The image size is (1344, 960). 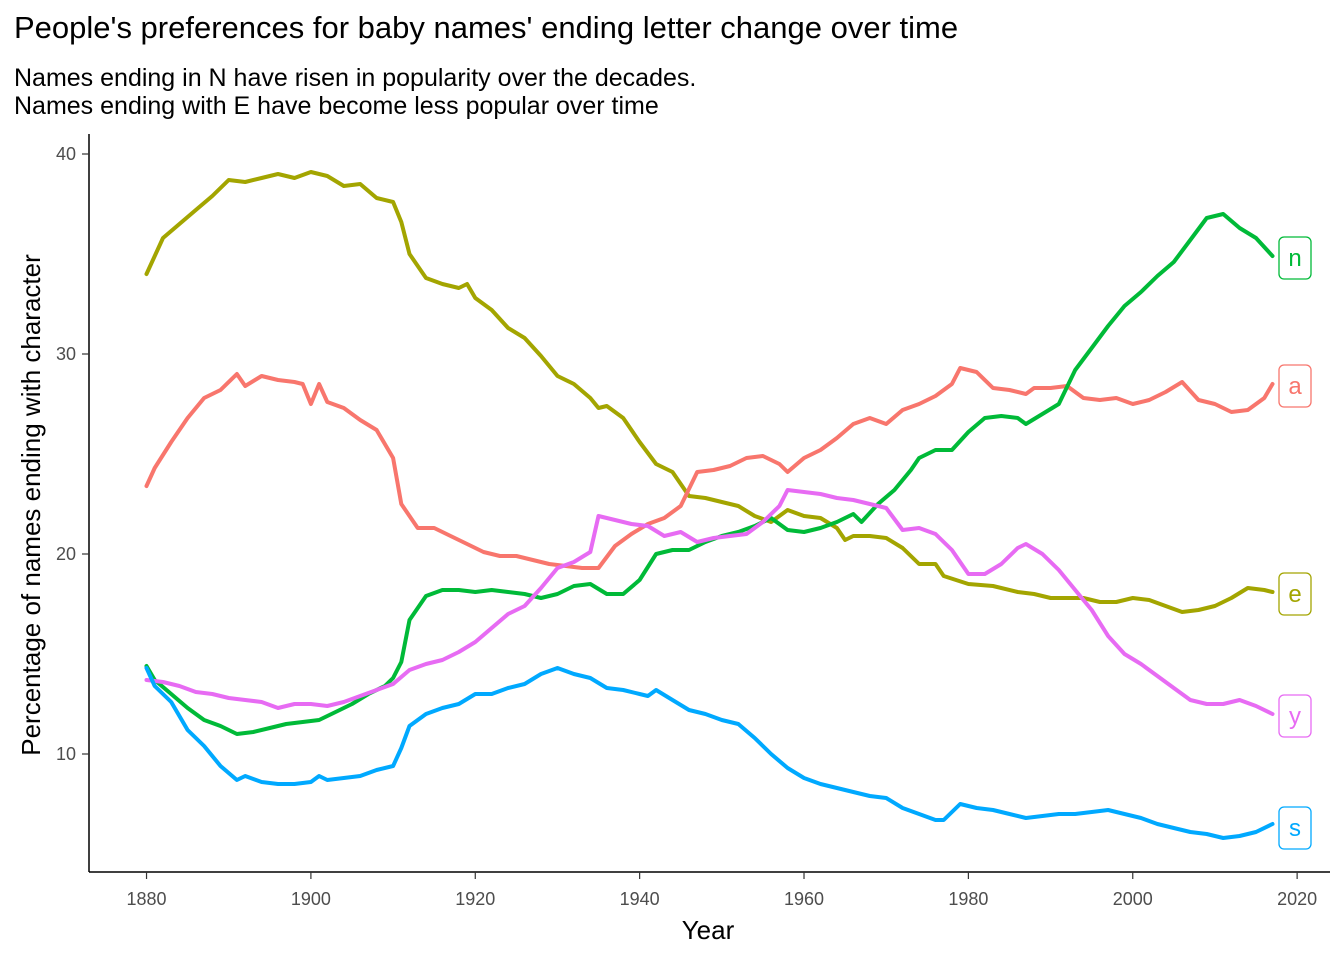 I want to click on y-tick-label: 20, so click(x=66, y=554).